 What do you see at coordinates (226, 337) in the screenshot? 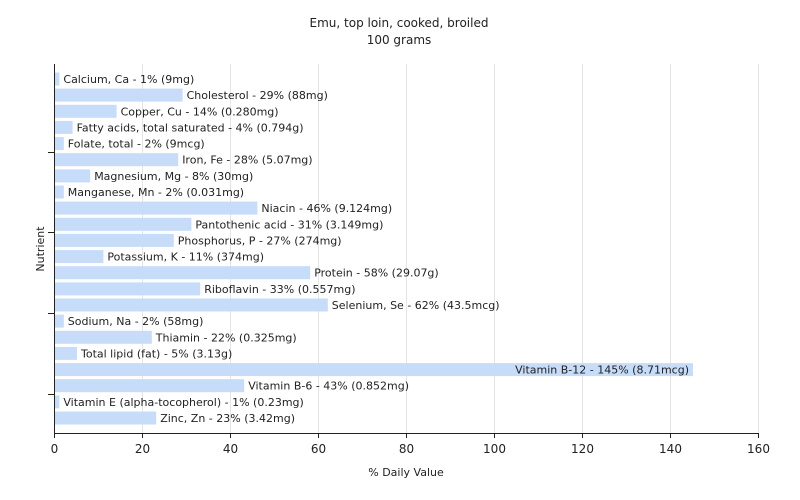
I see `bar-label: Thiamin - 22% (0.325mg)` at bounding box center [226, 337].